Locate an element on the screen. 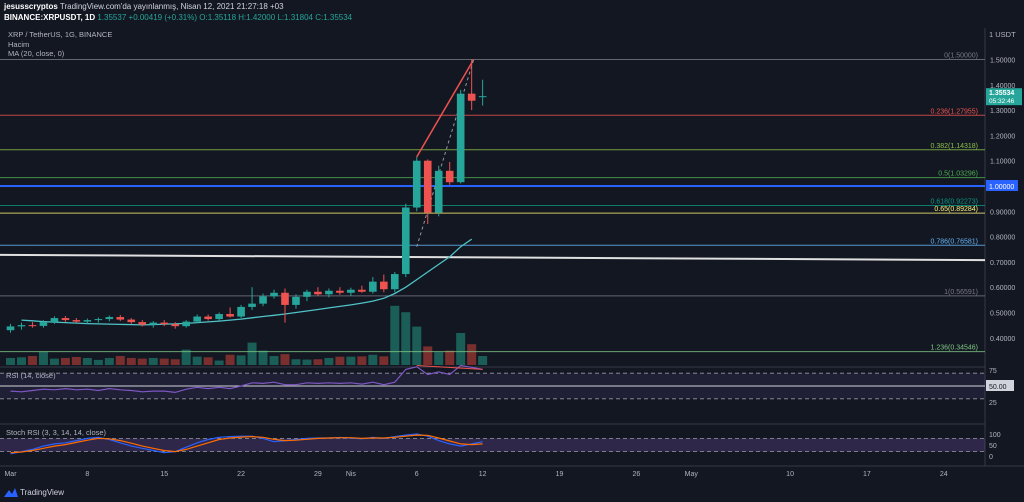  fib-diagonal-line is located at coordinates (445, 153).